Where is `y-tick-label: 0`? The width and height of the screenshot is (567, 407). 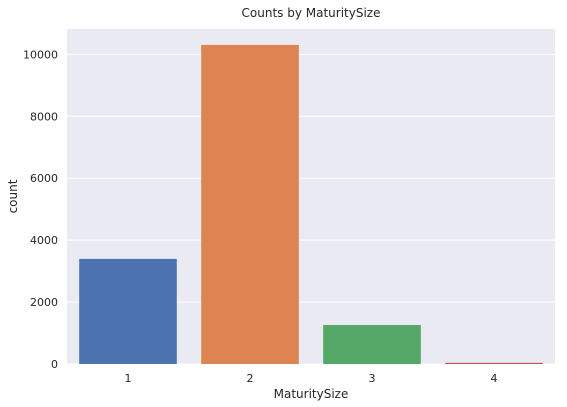
y-tick-label: 0 is located at coordinates (54, 364).